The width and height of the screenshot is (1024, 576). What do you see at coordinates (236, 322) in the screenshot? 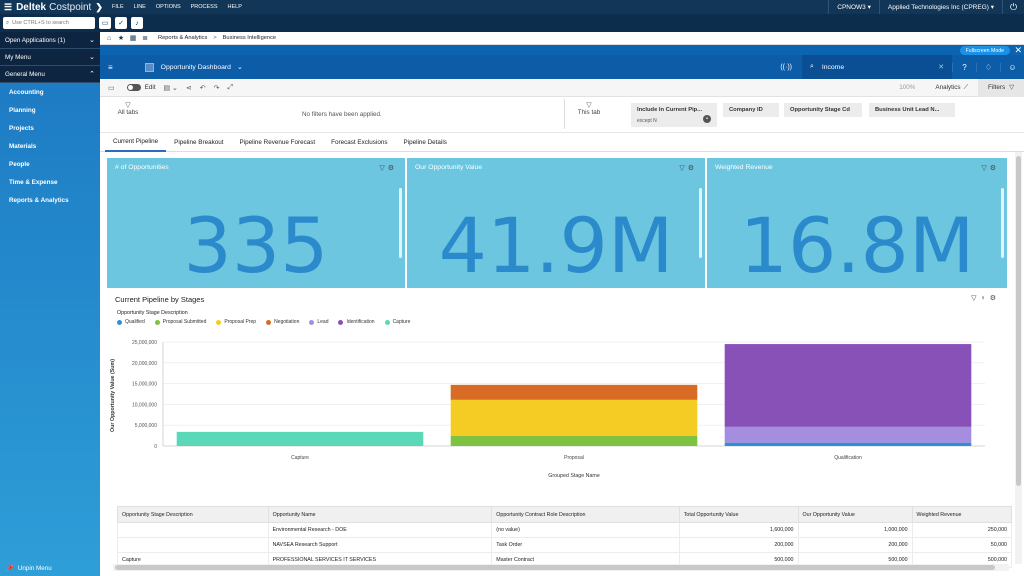
I see `legend-item: Proposal Prep` at bounding box center [236, 322].